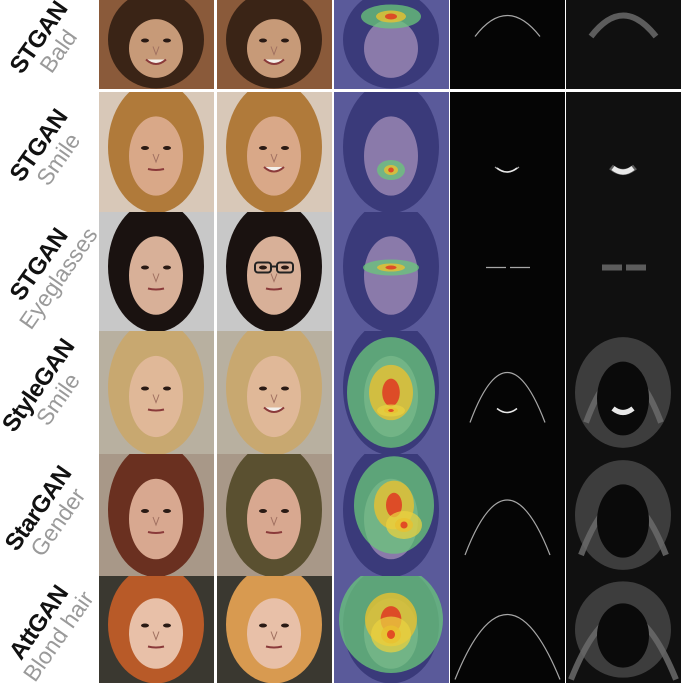 The width and height of the screenshot is (683, 683). What do you see at coordinates (48, 152) in the screenshot?
I see `row-label: STGAN Smile` at bounding box center [48, 152].